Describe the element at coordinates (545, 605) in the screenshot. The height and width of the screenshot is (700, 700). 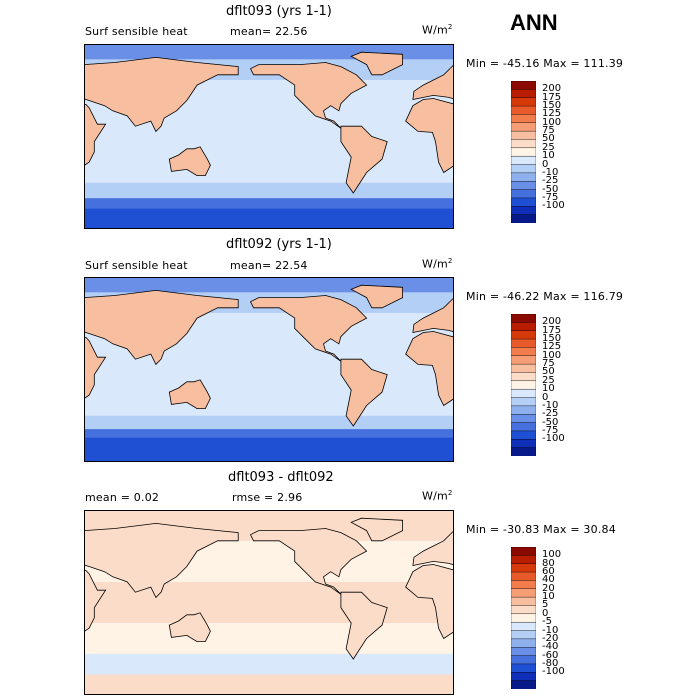
I see `colorbar-tick-label: 5` at that location.